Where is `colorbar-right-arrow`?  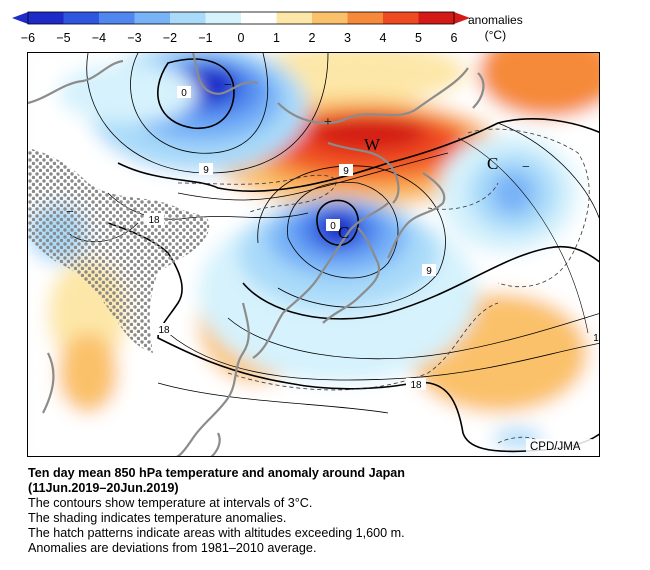 colorbar-right-arrow is located at coordinates (462, 18).